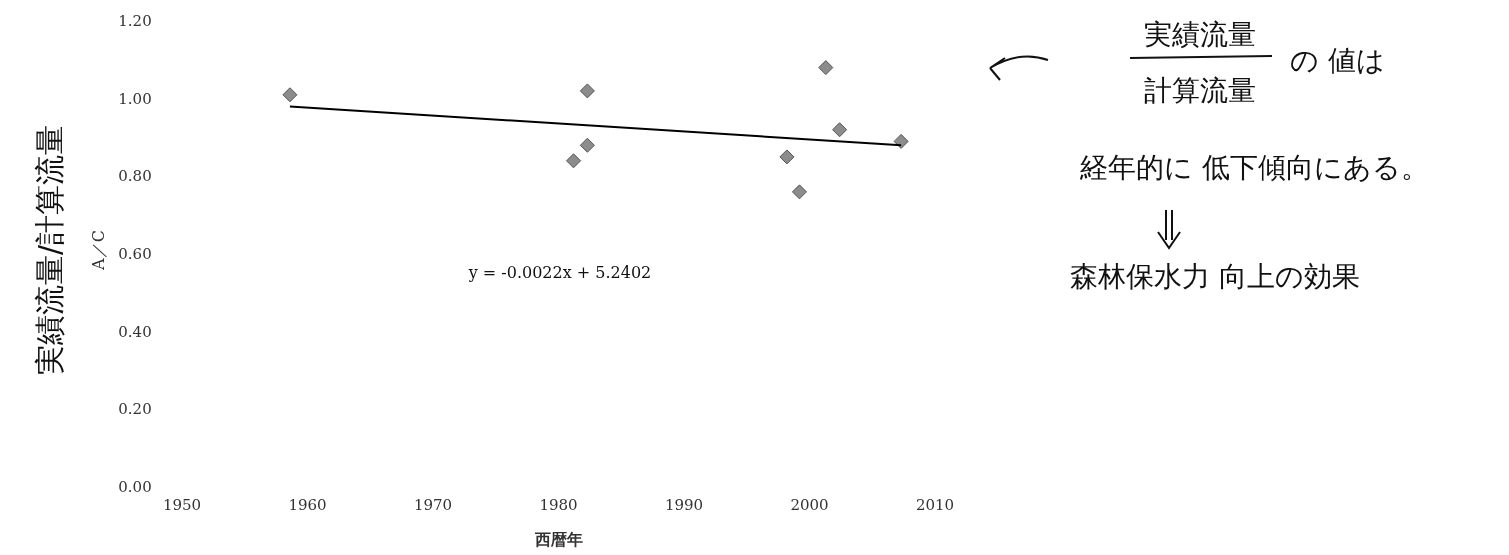 This screenshot has height=555, width=1509. What do you see at coordinates (135, 98) in the screenshot?
I see `y-tick-label: 1.00` at bounding box center [135, 98].